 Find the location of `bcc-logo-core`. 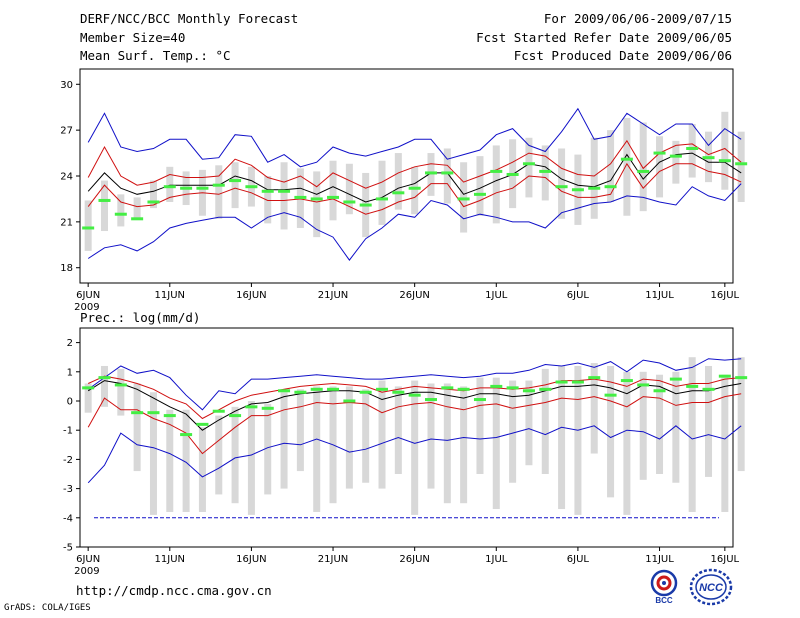

bcc-logo-core is located at coordinates (664, 583).